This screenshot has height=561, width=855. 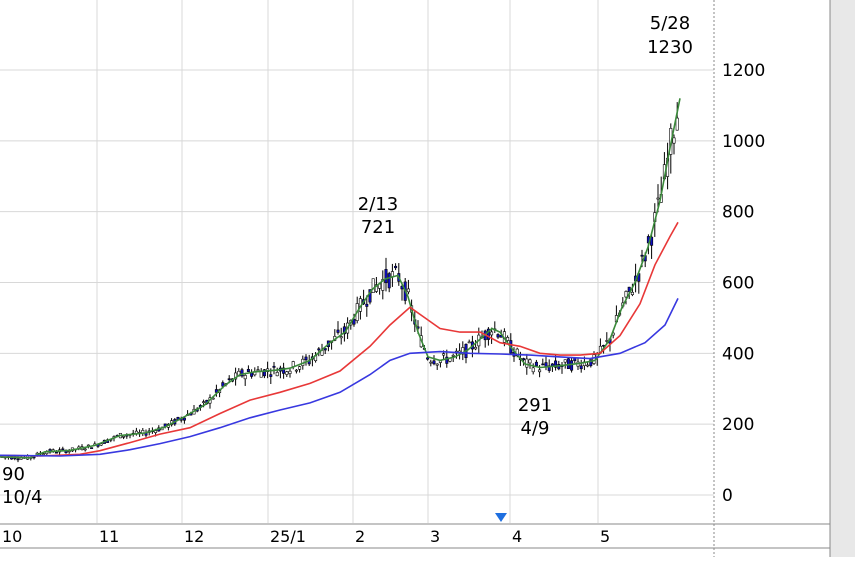 I want to click on annotation-line2: 10/4, so click(x=22, y=497).